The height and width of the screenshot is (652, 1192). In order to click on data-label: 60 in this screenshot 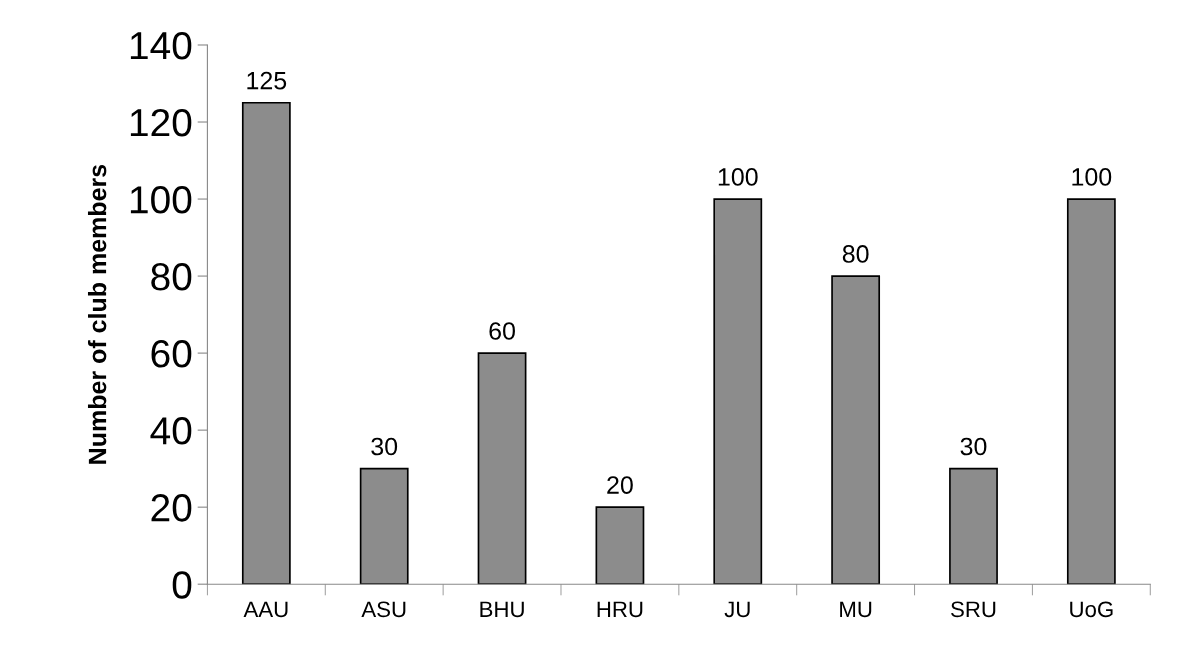, I will do `click(502, 331)`.